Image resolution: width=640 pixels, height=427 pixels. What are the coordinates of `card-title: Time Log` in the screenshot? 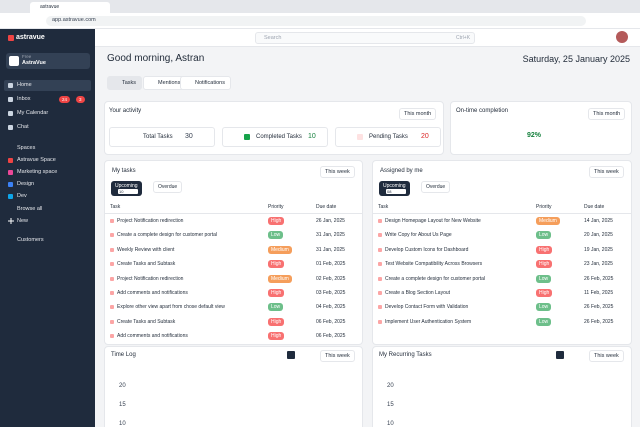 It's located at (123, 355).